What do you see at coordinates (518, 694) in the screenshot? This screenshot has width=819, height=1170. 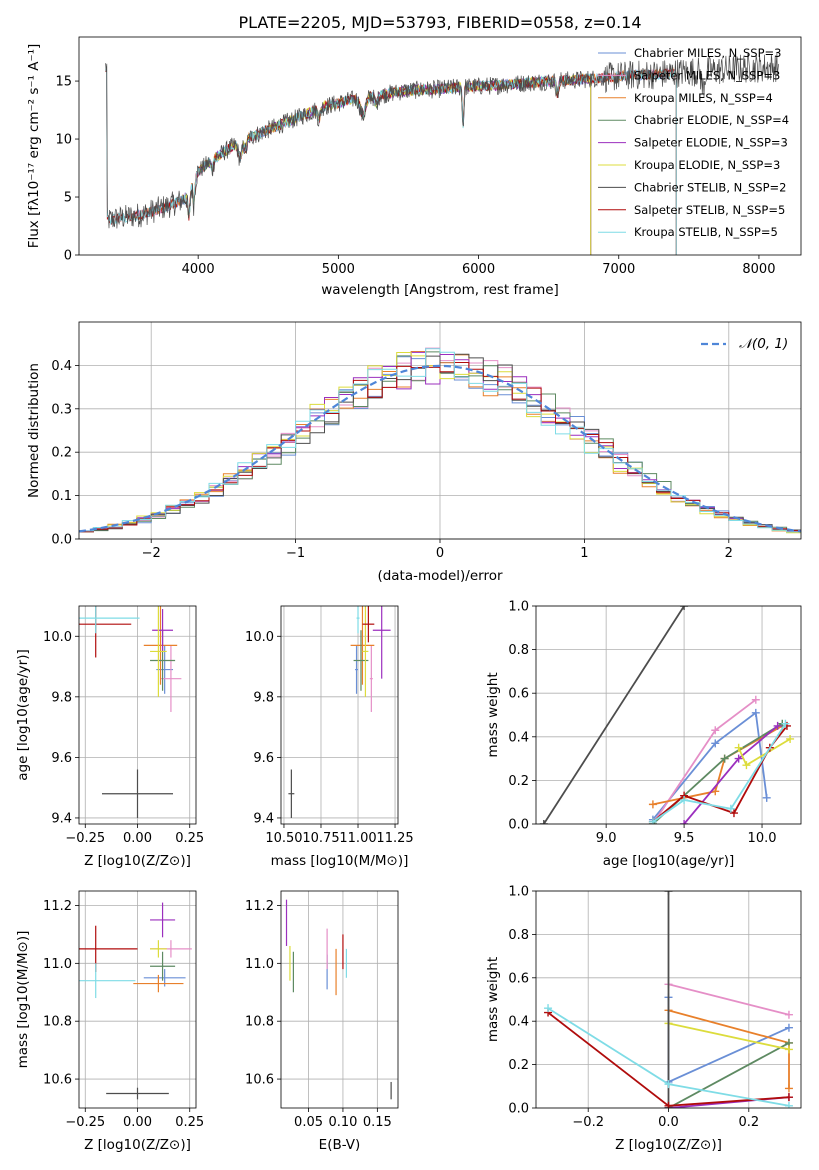 I see `y-tick-label: 0.6` at bounding box center [518, 694].